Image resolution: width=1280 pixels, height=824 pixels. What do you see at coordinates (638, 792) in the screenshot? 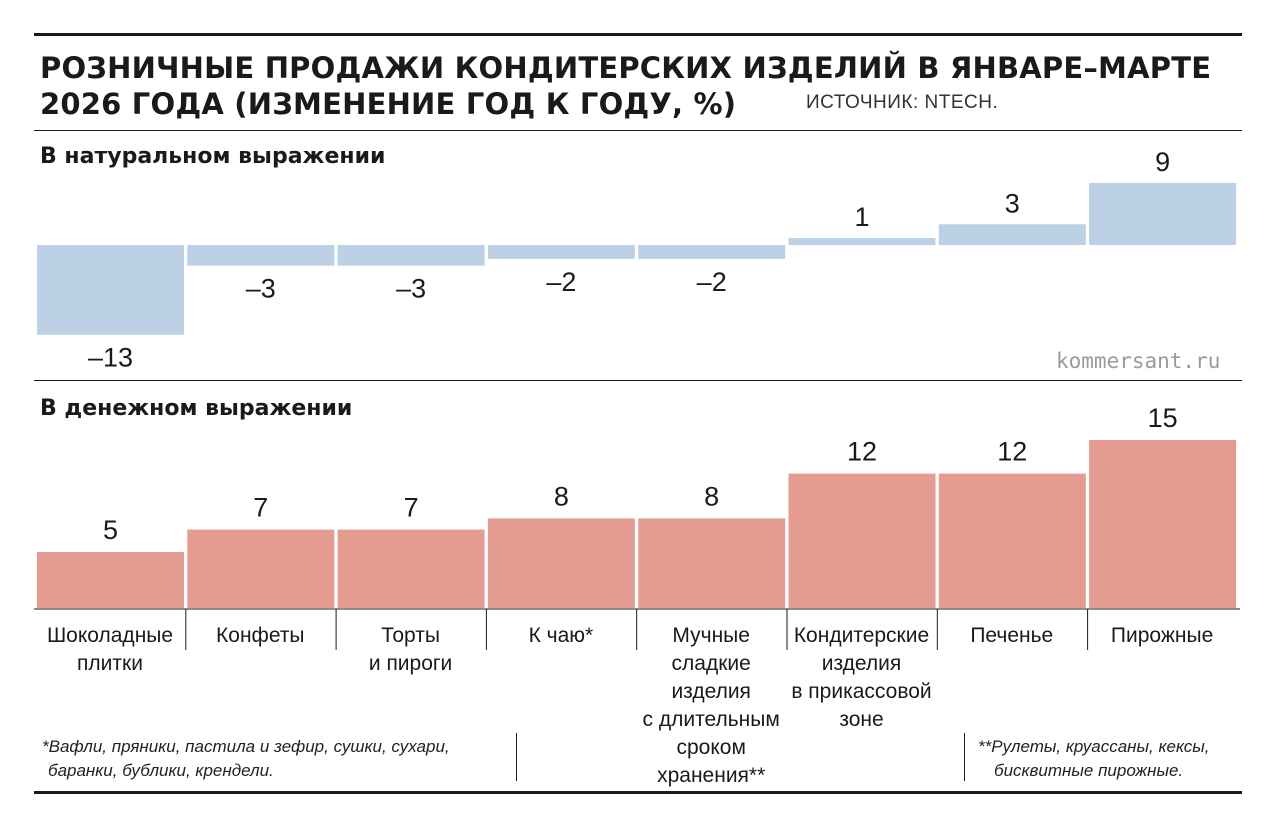
I see `bottom-rule` at bounding box center [638, 792].